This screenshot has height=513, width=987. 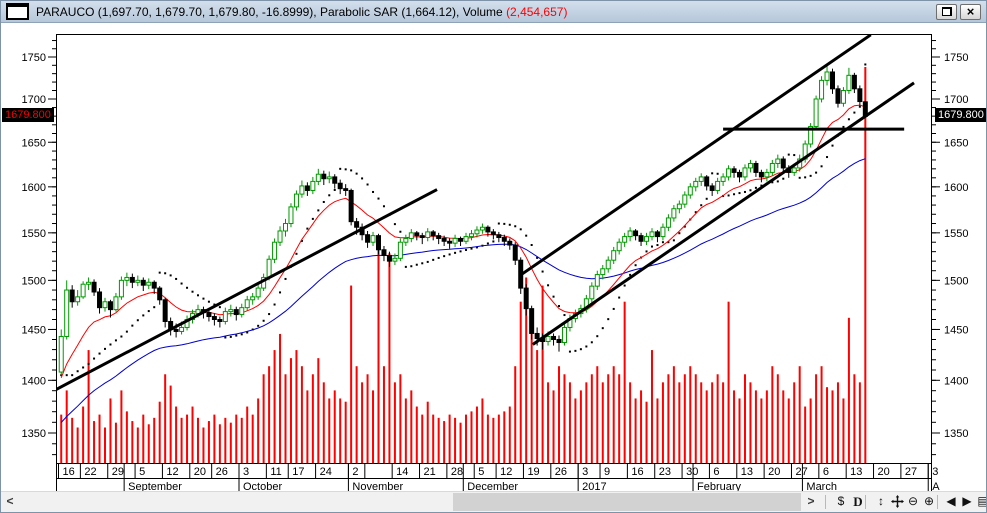 I want to click on svg-text: 21, so click(x=430, y=472).